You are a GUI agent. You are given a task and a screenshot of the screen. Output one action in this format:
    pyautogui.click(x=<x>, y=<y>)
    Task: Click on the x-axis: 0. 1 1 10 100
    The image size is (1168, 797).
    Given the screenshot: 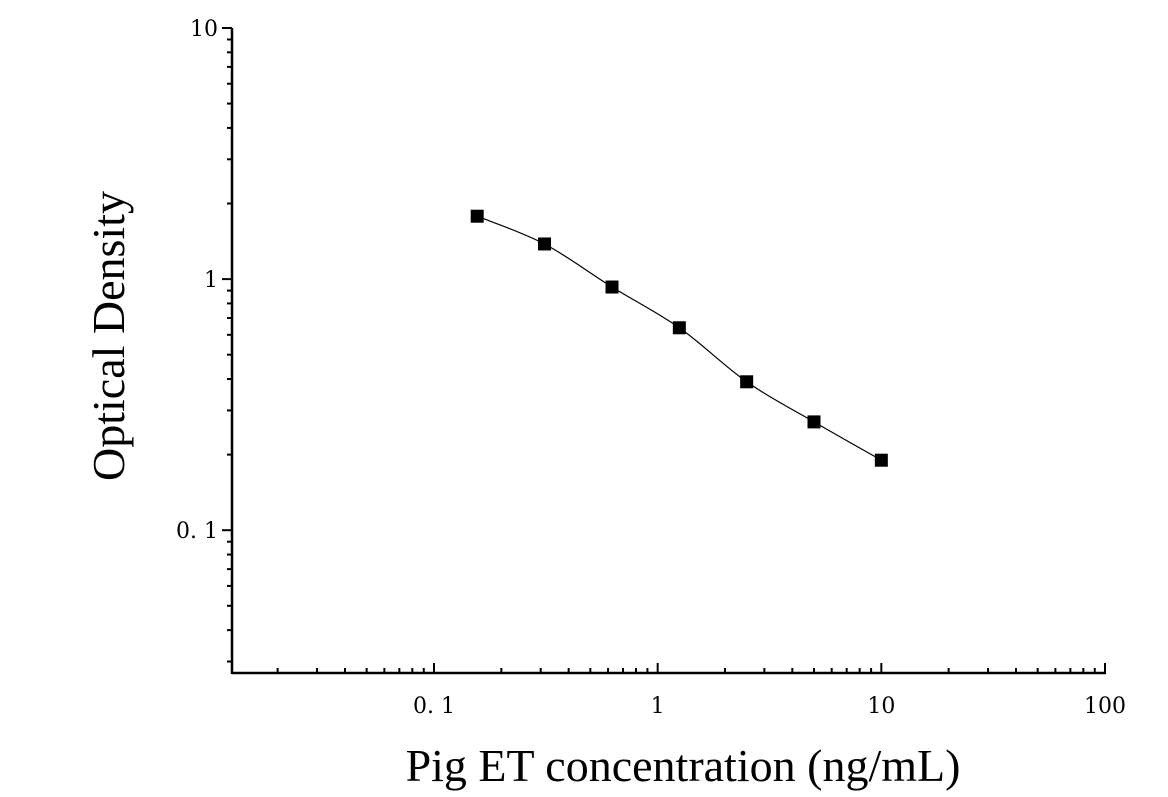 What is the action you would take?
    pyautogui.click(x=679, y=691)
    